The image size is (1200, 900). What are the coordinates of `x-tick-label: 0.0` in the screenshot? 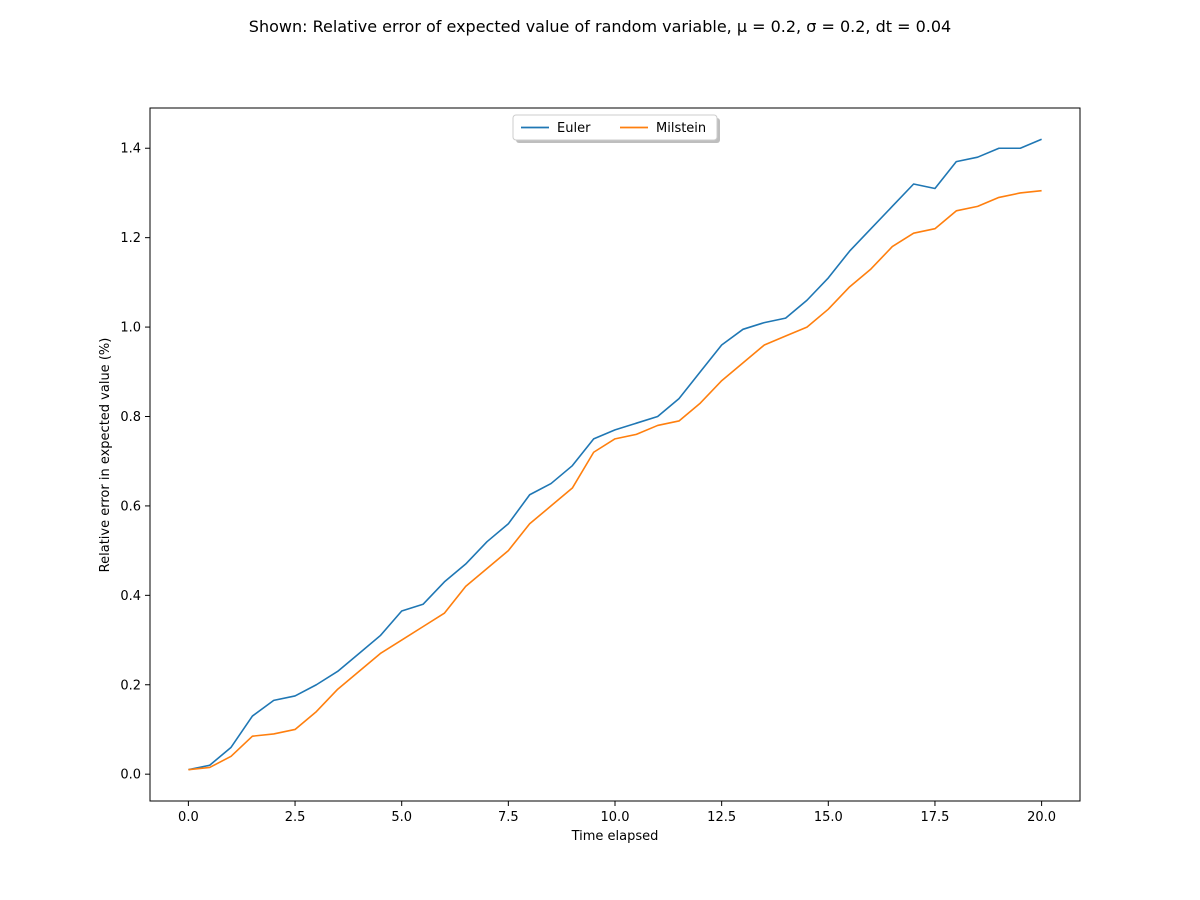 It's located at (188, 817).